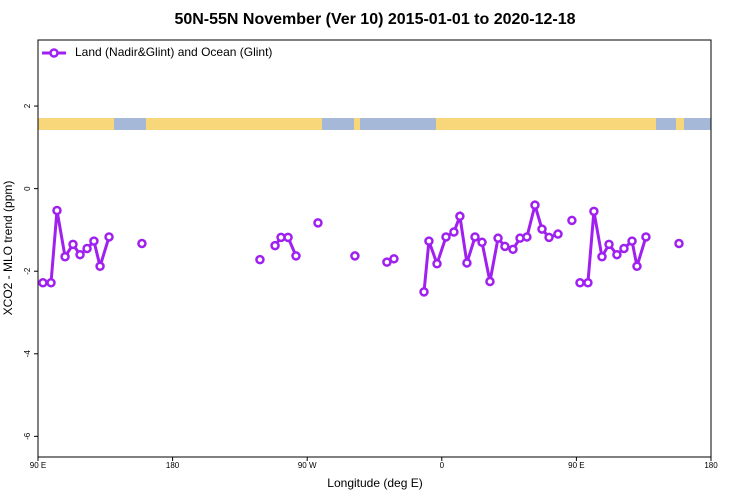 The height and width of the screenshot is (500, 750). I want to click on legend-label: Land (Nadir&Glint) and Ocean (Glint), so click(173, 52).